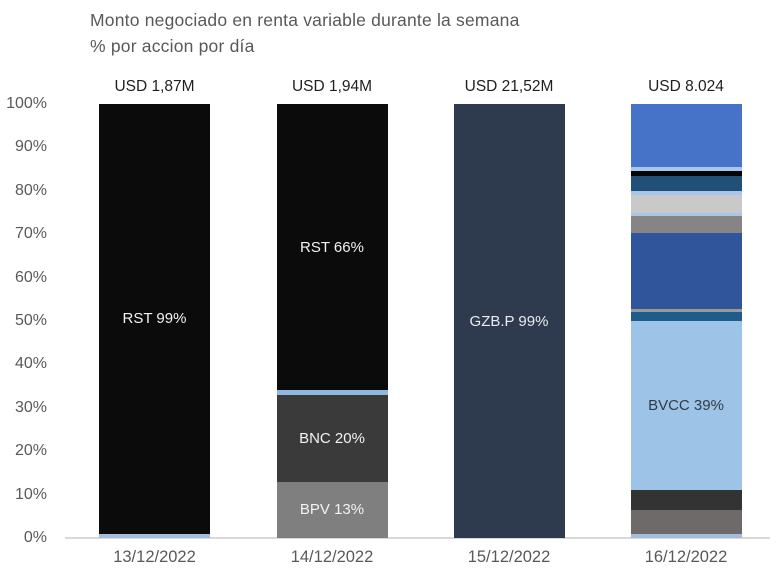  Describe the element at coordinates (509, 557) in the screenshot. I see `x-axis-category-label: 15/12/2022` at that location.